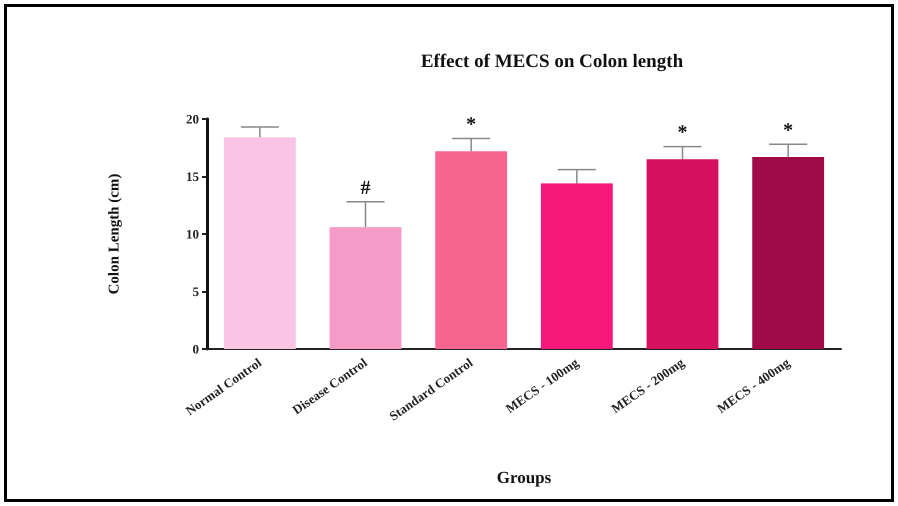 This screenshot has width=898, height=506. Describe the element at coordinates (192, 234) in the screenshot. I see `y-tick-label: 10` at that location.